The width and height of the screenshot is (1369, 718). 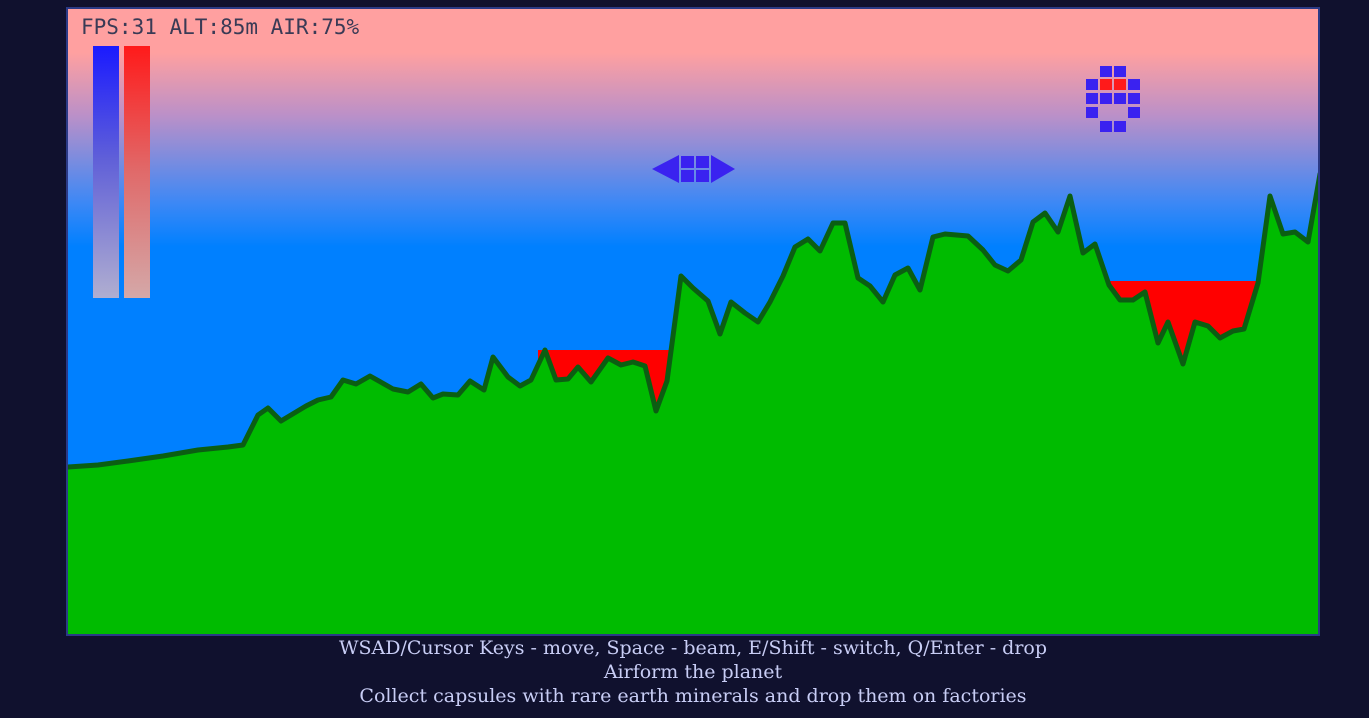 I want to click on mineral-capsule, so click(x=1113, y=99).